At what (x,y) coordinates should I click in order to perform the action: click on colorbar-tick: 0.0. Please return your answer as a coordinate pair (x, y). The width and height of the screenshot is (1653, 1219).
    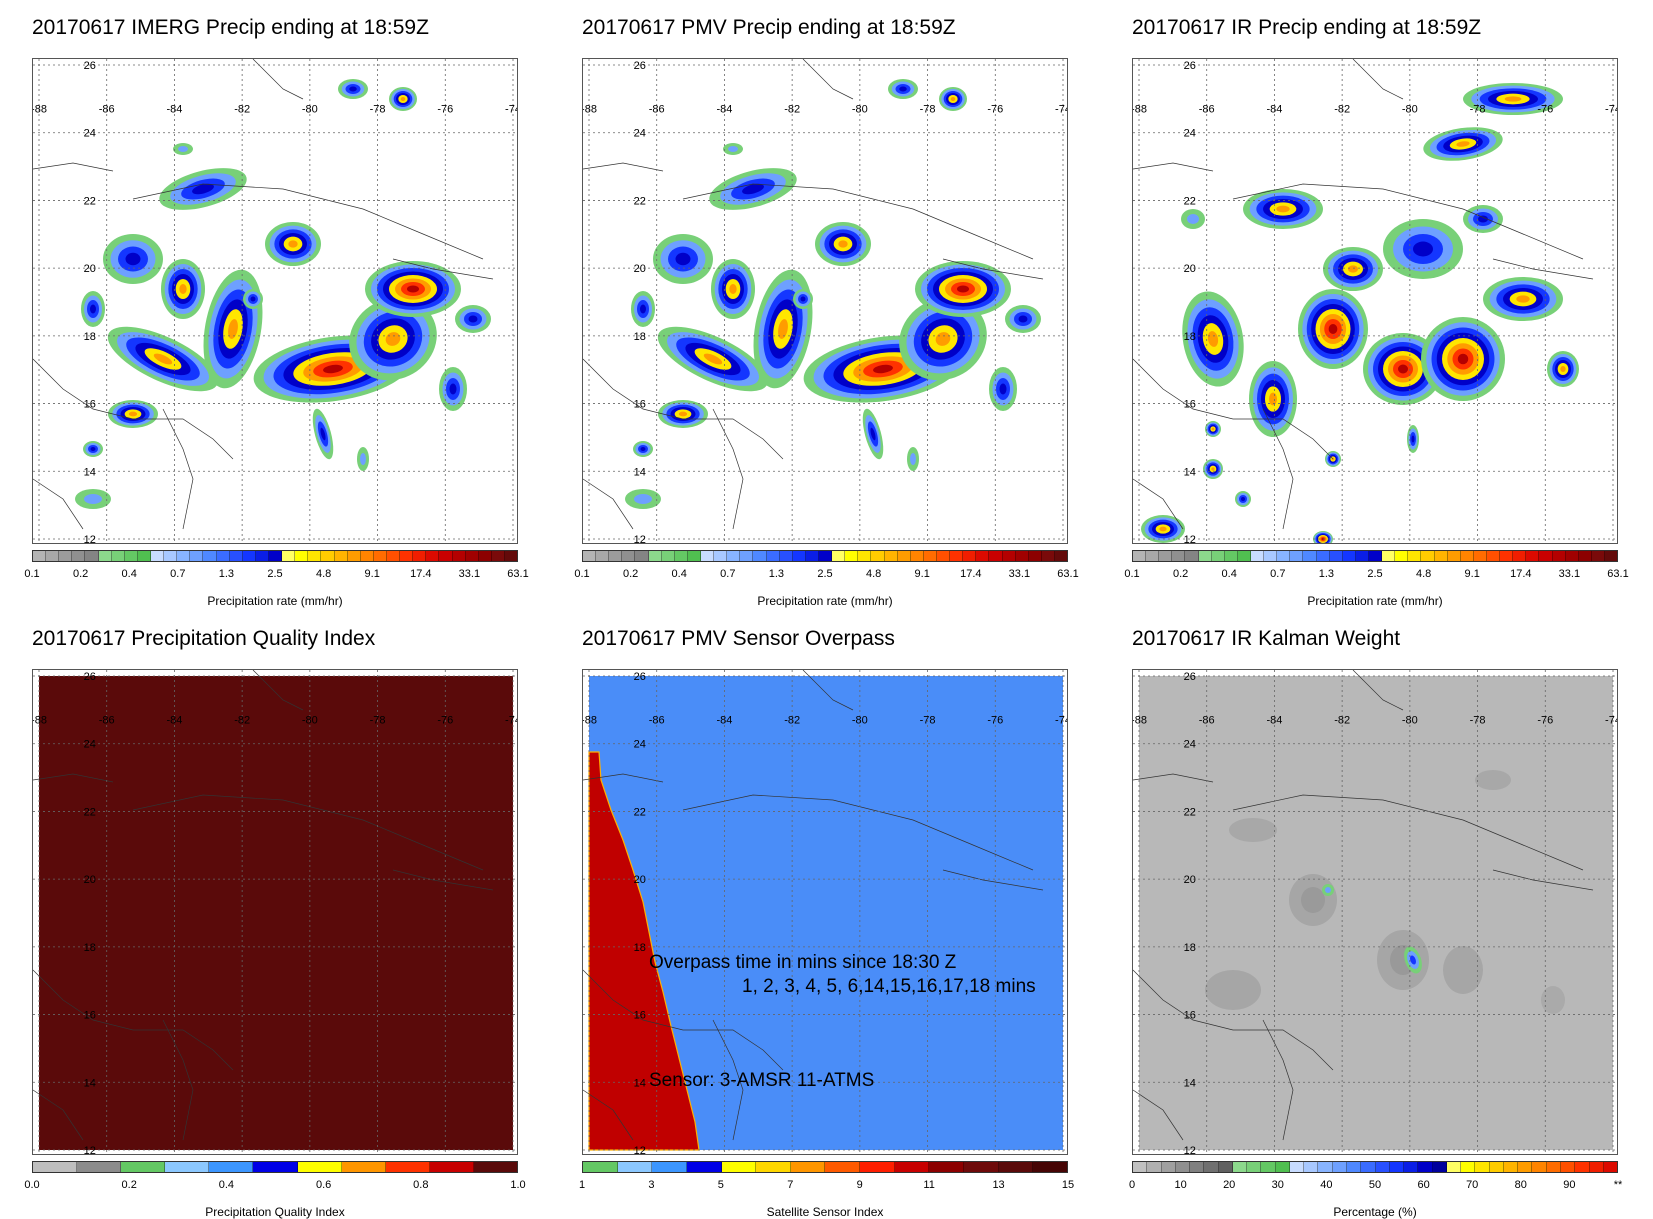
    Looking at the image, I should click on (32, 1185).